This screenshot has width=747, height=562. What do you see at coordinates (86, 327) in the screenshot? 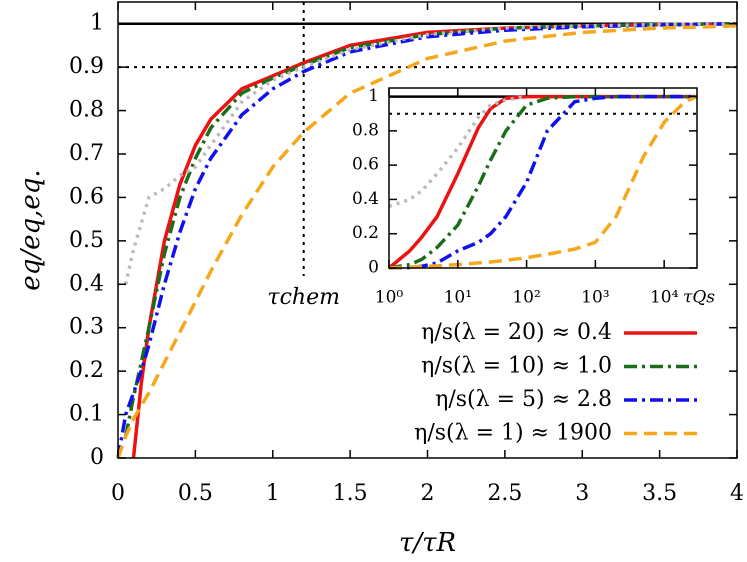
I see `y-tick-label: 0.3` at bounding box center [86, 327].